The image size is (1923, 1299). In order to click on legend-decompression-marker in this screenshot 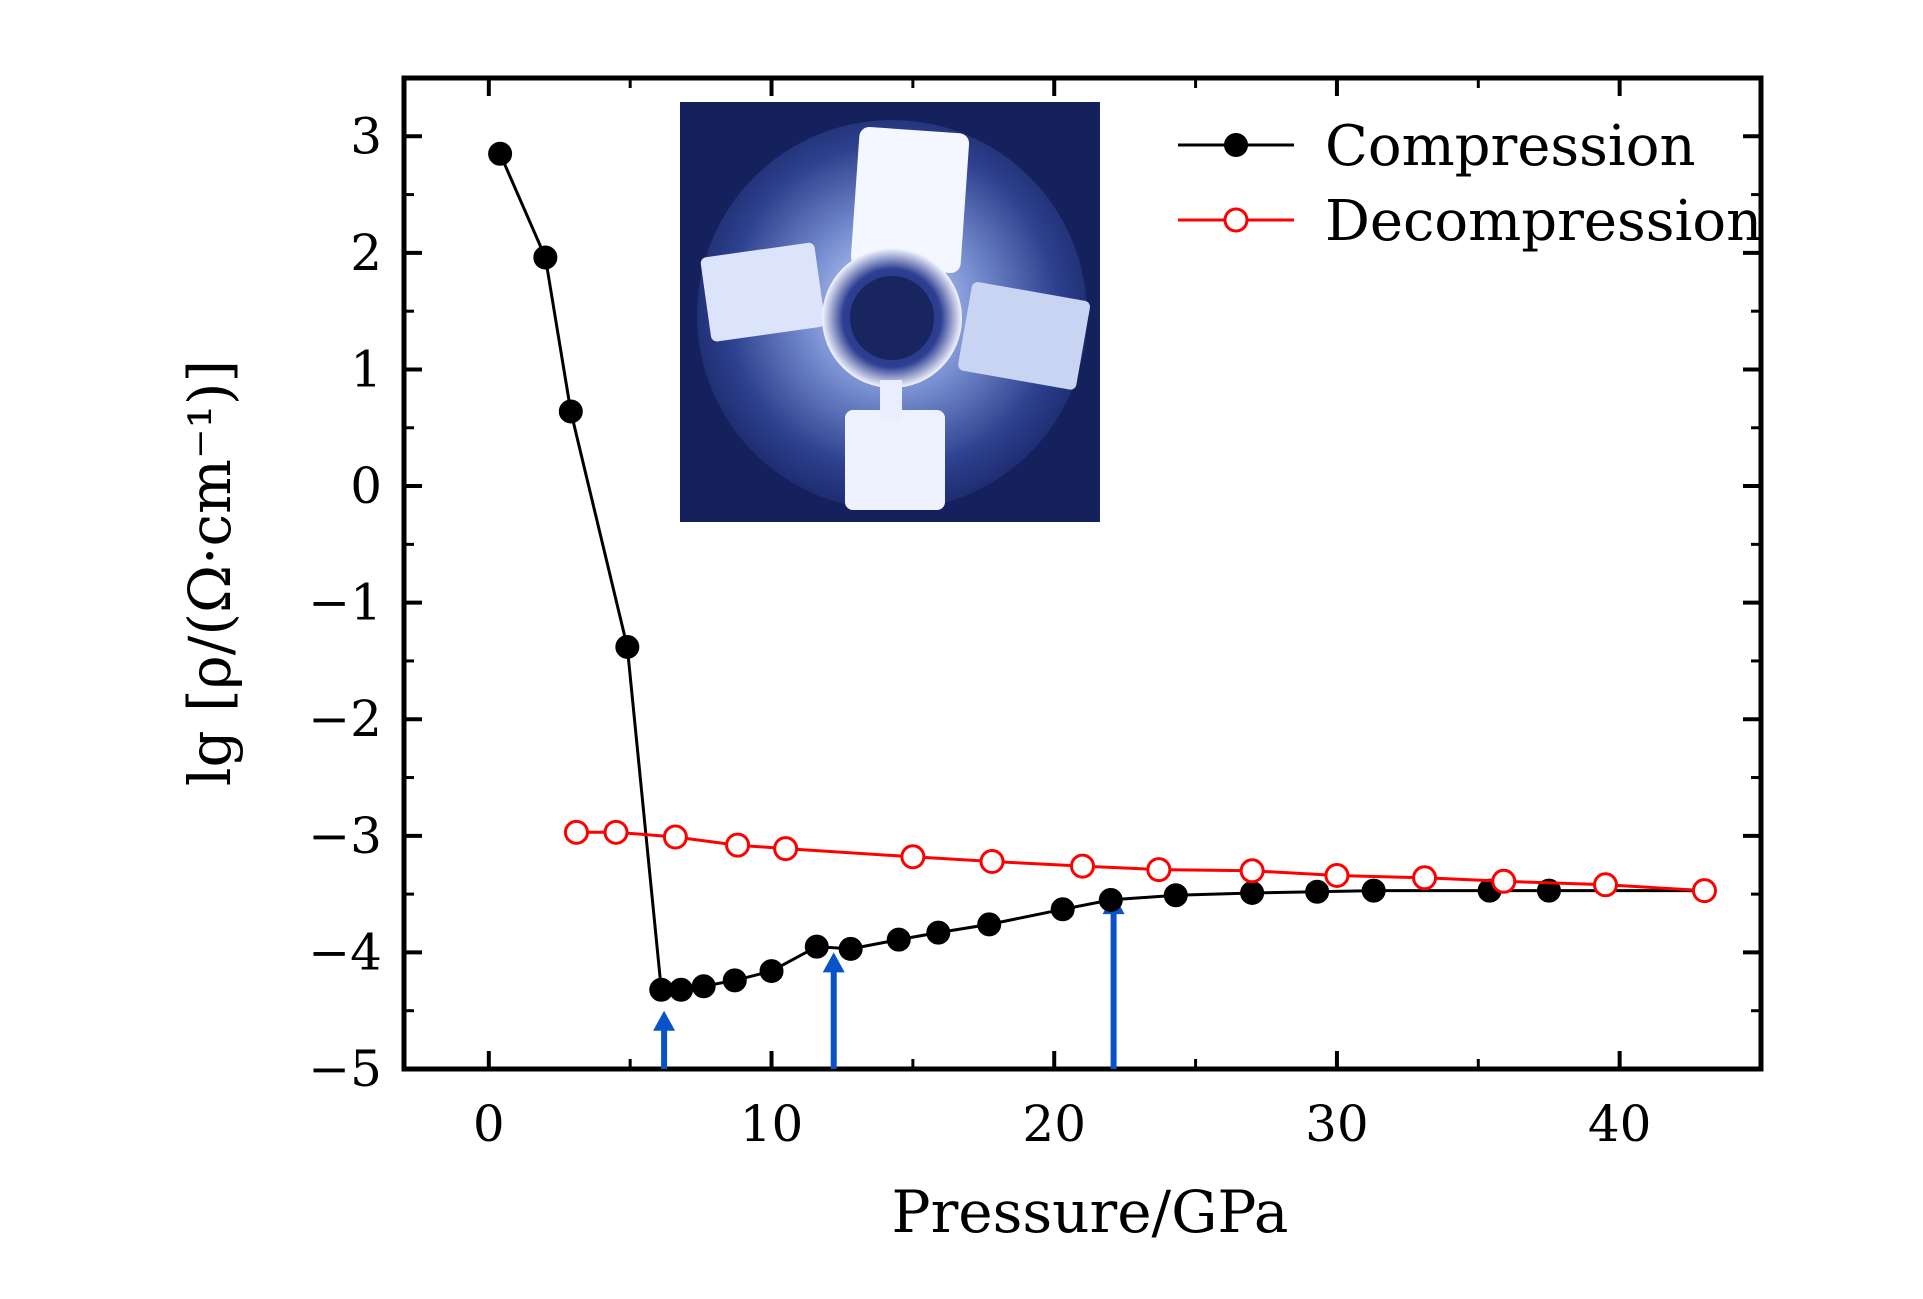, I will do `click(1236, 220)`.